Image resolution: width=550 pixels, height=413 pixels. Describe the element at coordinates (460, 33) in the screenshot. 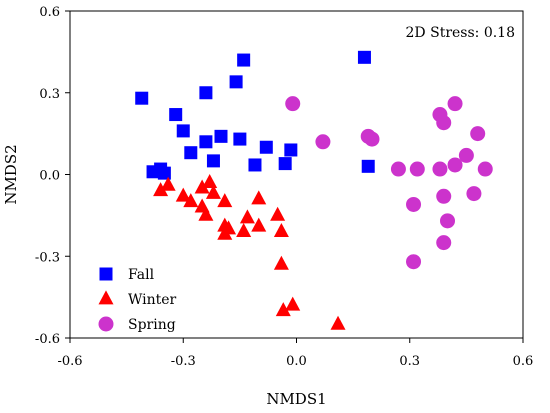

I see `stress-annotation: 2D Stress: 0.18` at that location.